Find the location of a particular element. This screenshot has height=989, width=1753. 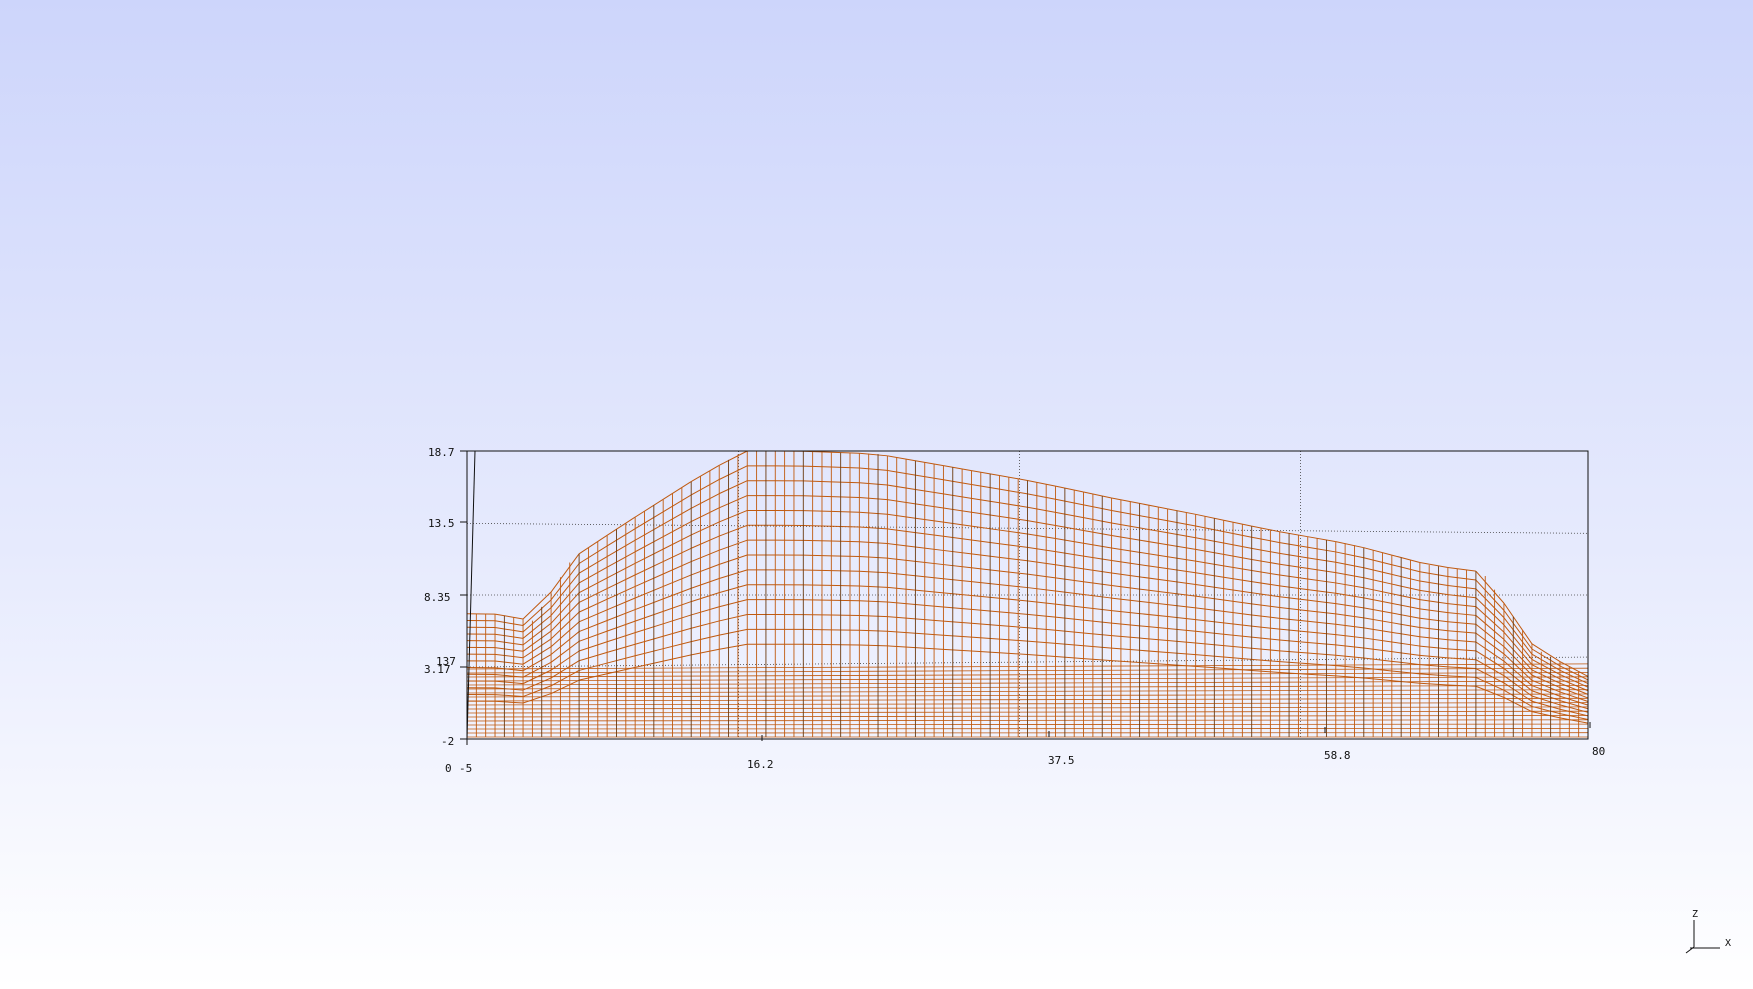

z-tick-label: 8.35 is located at coordinates (437, 597).